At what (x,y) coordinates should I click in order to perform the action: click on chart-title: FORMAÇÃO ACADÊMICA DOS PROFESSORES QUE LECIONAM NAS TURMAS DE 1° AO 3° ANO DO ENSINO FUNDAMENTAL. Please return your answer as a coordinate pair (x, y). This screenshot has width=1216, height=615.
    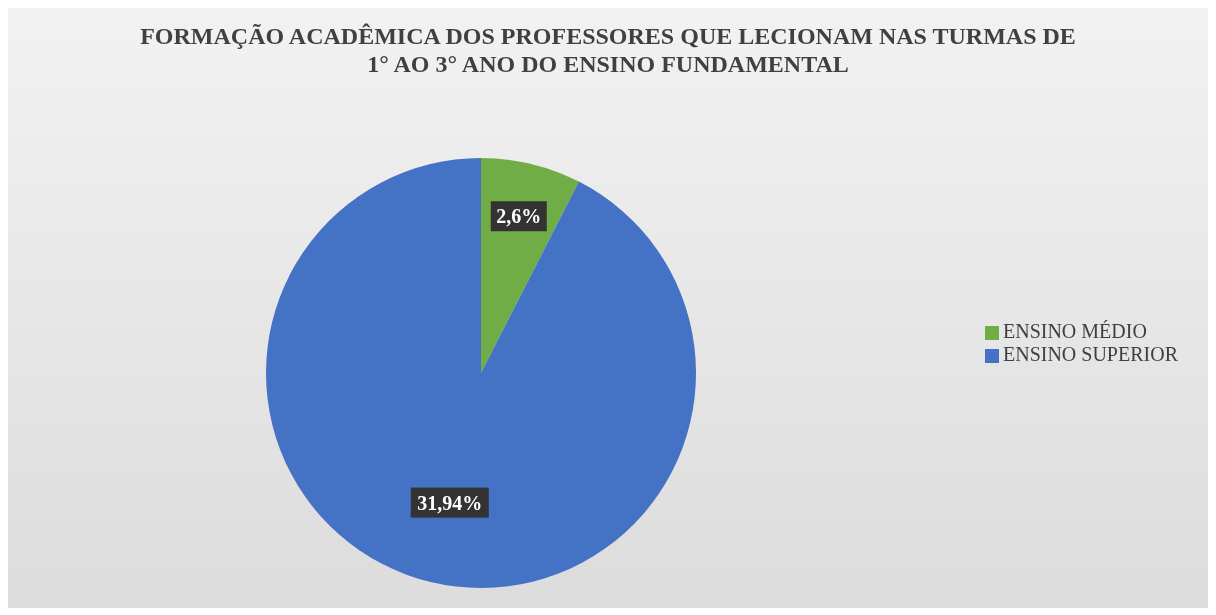
    Looking at the image, I should click on (608, 50).